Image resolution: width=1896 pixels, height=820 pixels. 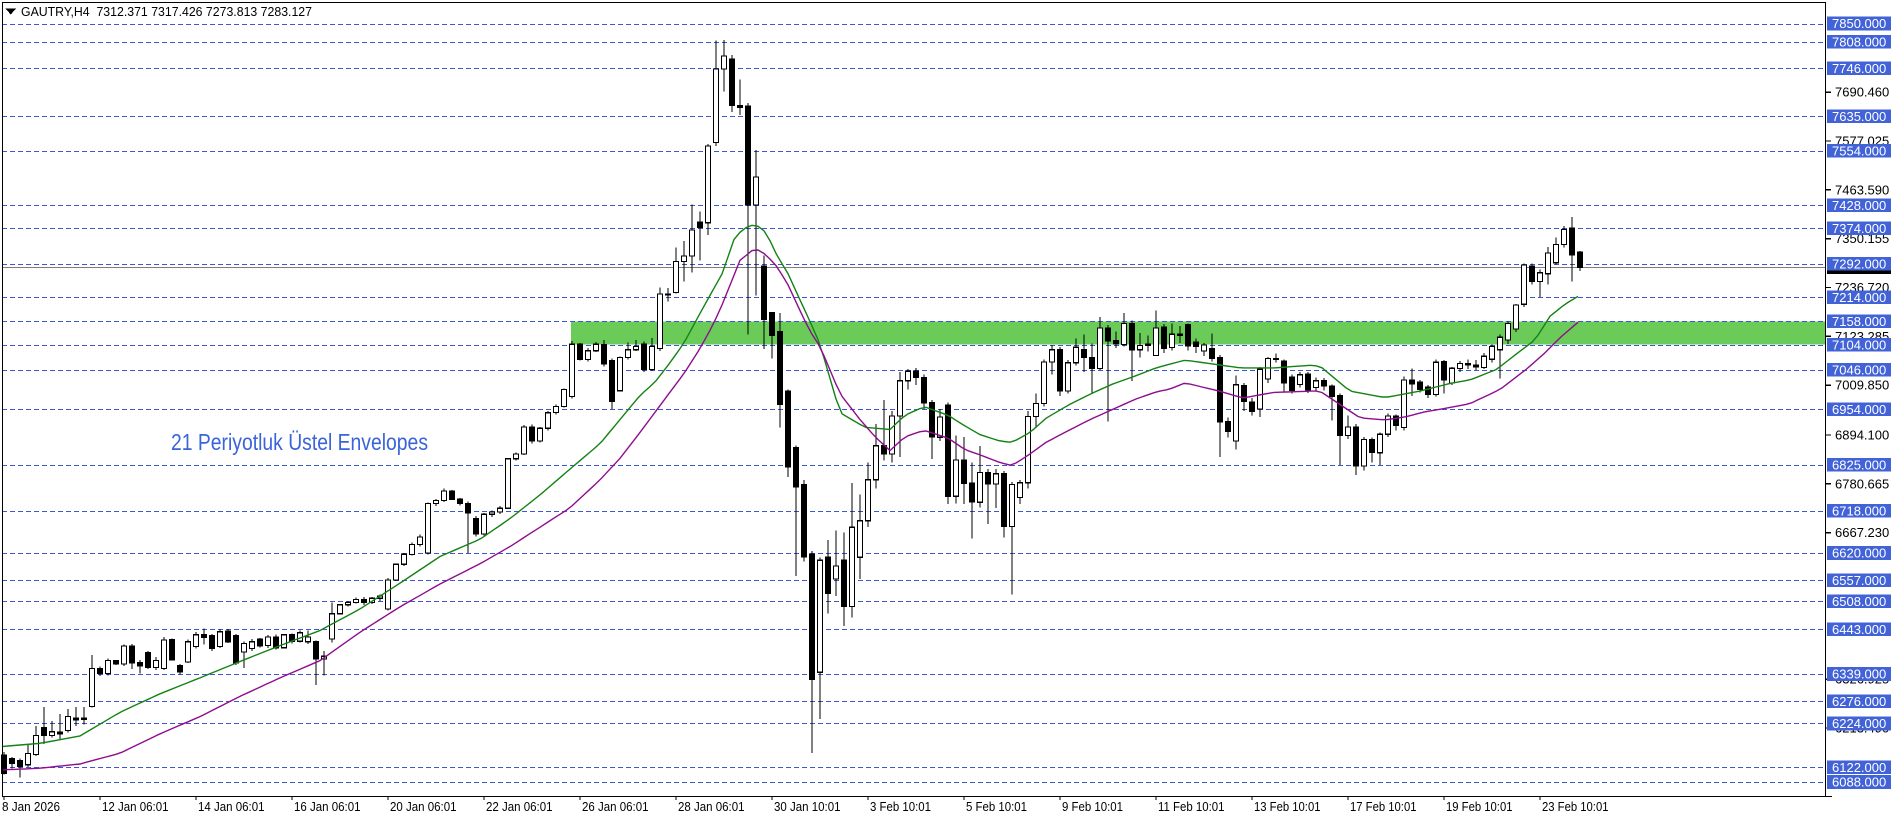 What do you see at coordinates (1862, 435) in the screenshot?
I see `svg-text: 6894.100` at bounding box center [1862, 435].